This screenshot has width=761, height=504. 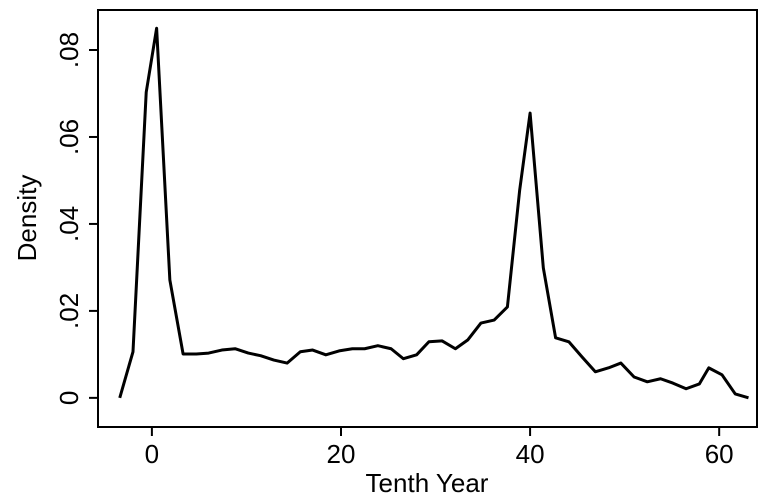 What do you see at coordinates (427, 483) in the screenshot?
I see `x-axis-title: Tenth Year` at bounding box center [427, 483].